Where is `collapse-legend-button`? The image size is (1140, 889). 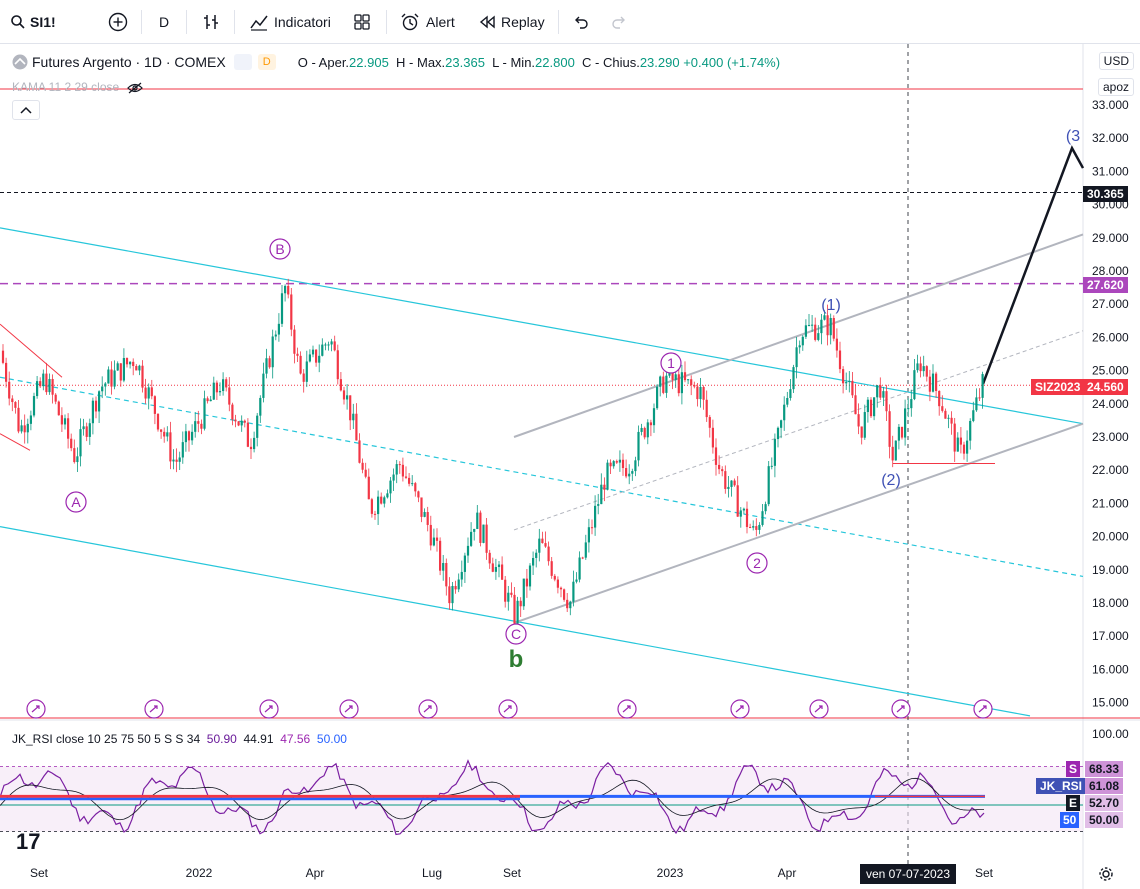 collapse-legend-button is located at coordinates (26, 110).